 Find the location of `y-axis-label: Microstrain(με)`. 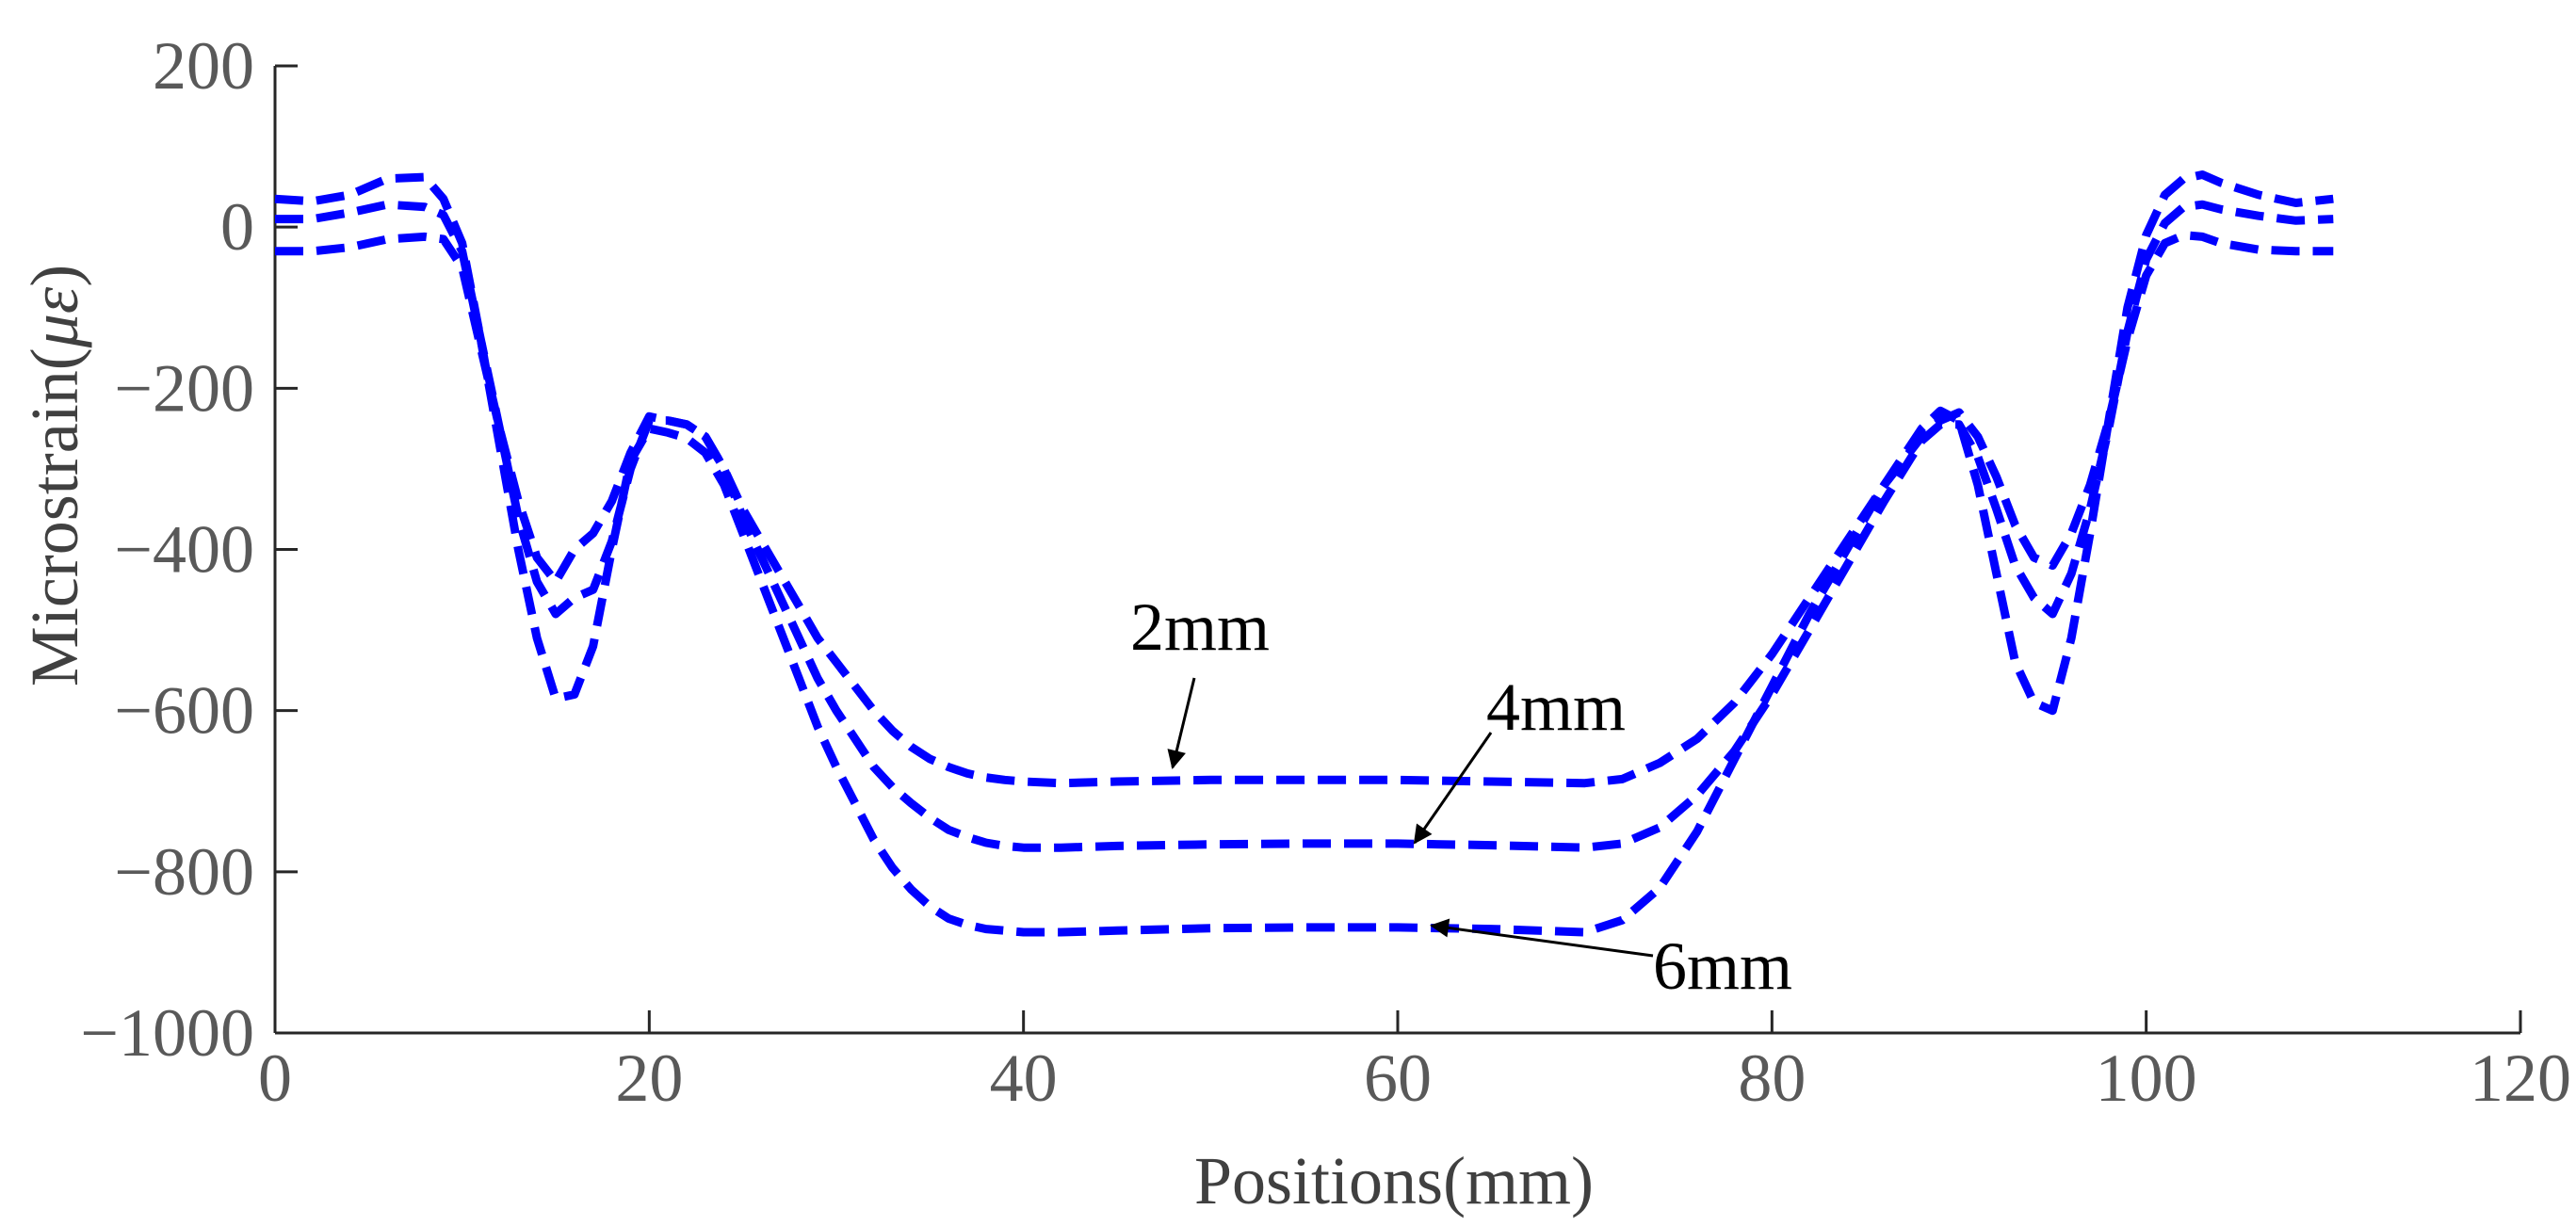

y-axis-label: Microstrain(με) is located at coordinates (54, 475).